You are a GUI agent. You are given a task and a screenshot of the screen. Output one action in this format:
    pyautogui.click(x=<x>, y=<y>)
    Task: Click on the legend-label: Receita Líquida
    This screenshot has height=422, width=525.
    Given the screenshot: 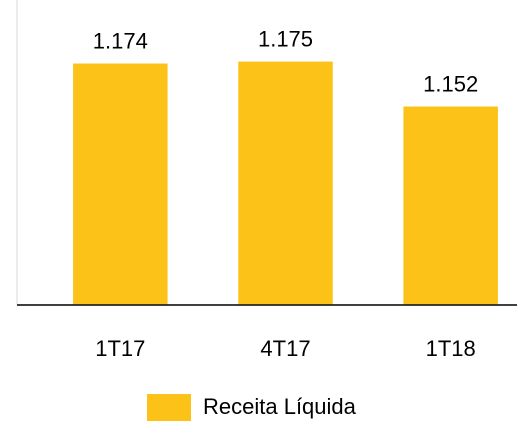 What is the action you would take?
    pyautogui.click(x=280, y=406)
    